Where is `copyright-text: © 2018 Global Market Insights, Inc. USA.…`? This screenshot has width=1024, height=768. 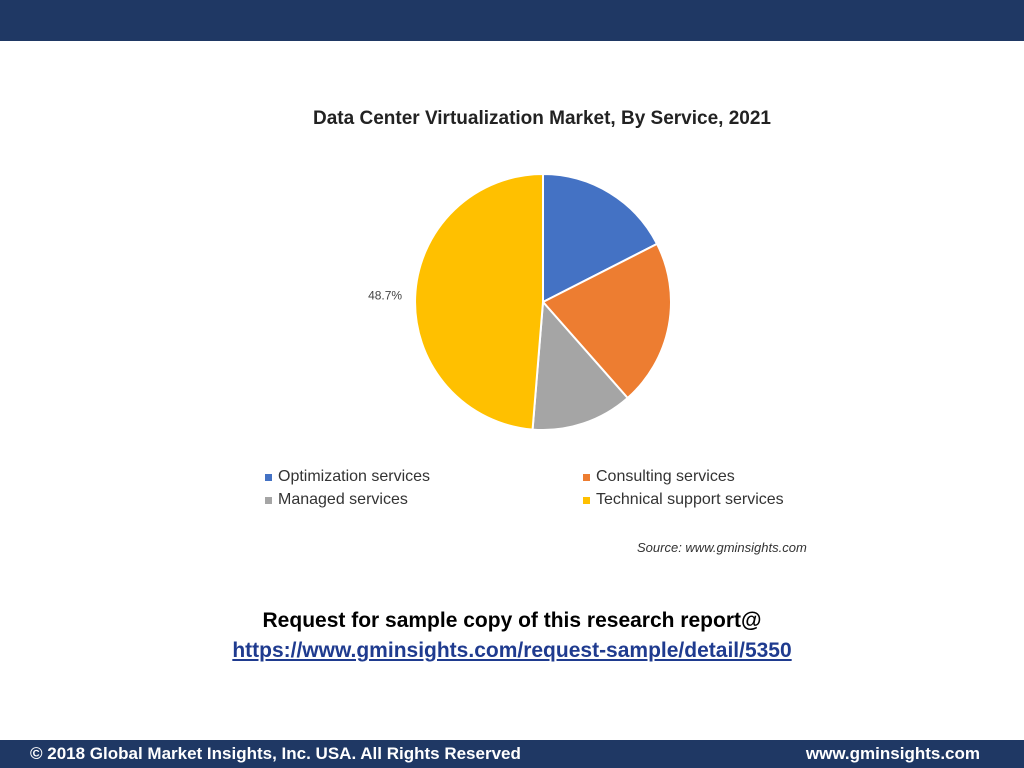
copyright-text: © 2018 Global Market Insights, Inc. USA.… is located at coordinates (275, 753).